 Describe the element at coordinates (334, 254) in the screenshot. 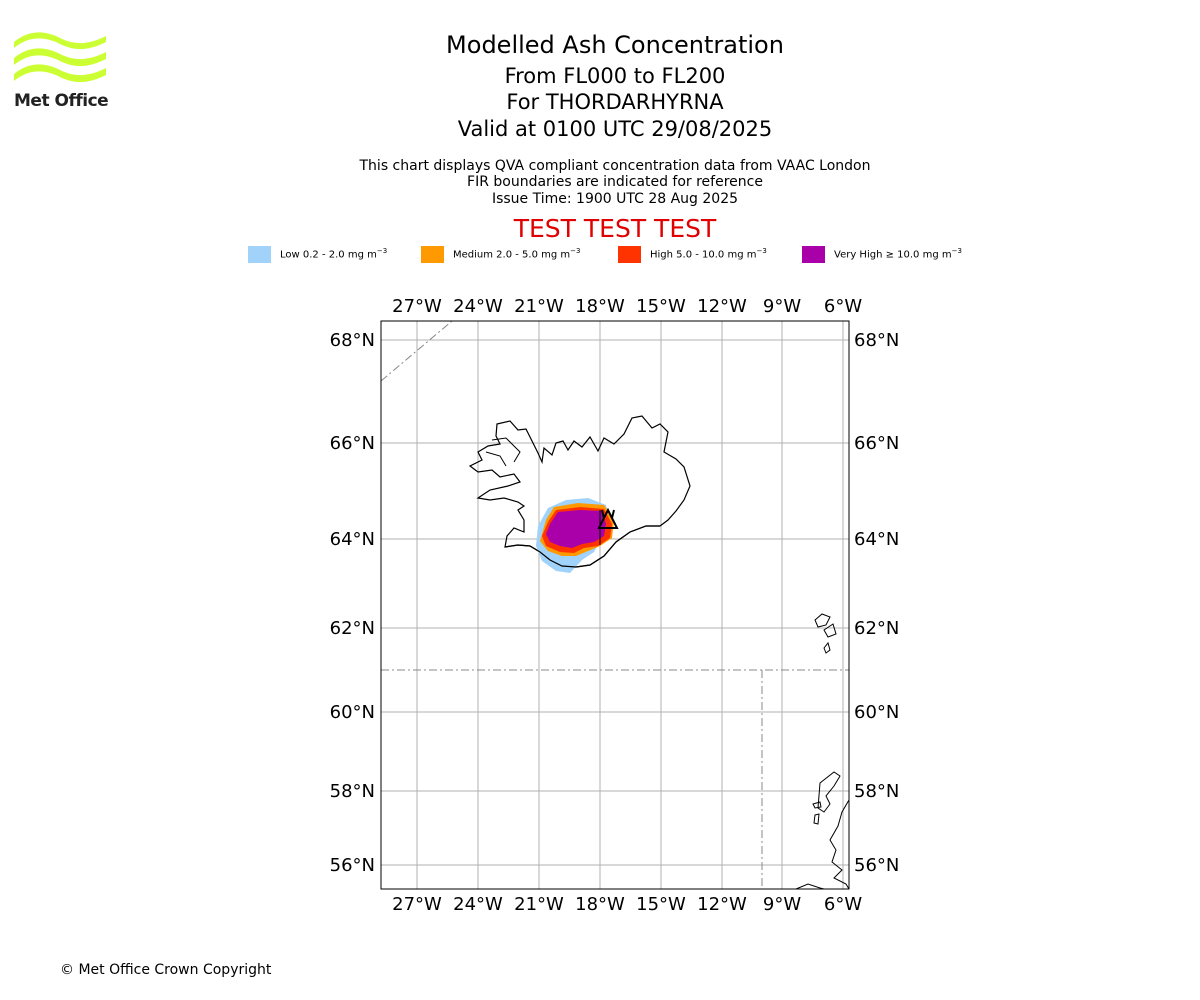

I see `legend-label-low: Low 0.2 - 2.0 mg m−3` at that location.